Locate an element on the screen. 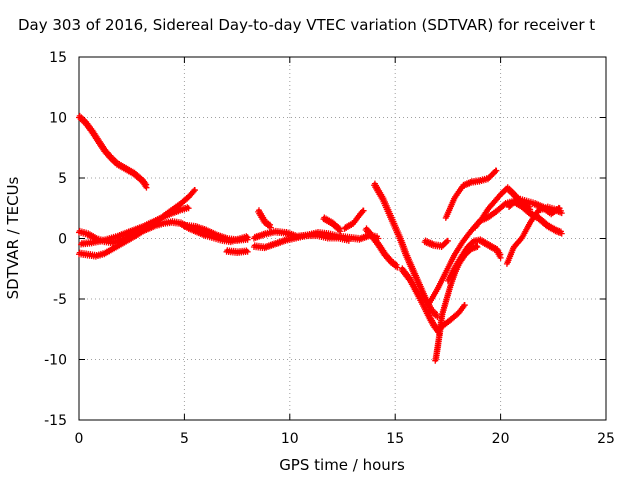  y-tick-label: 5 is located at coordinates (62, 179).